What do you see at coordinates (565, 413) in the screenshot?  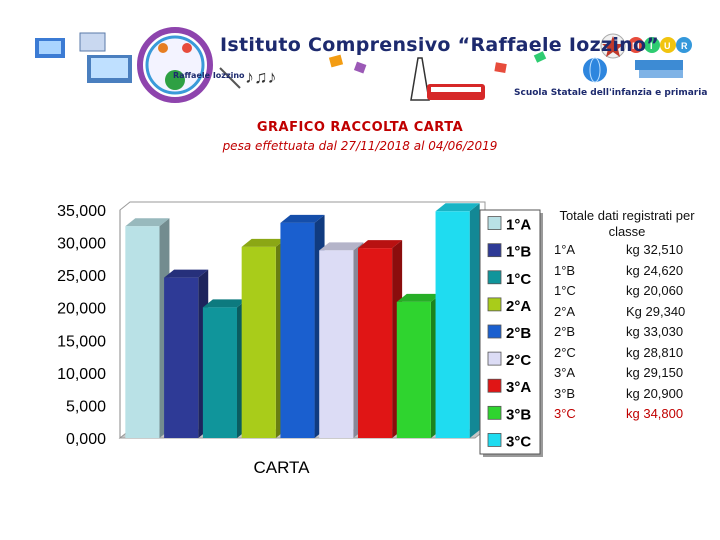 I see `totals-class: 3°C` at bounding box center [565, 413].